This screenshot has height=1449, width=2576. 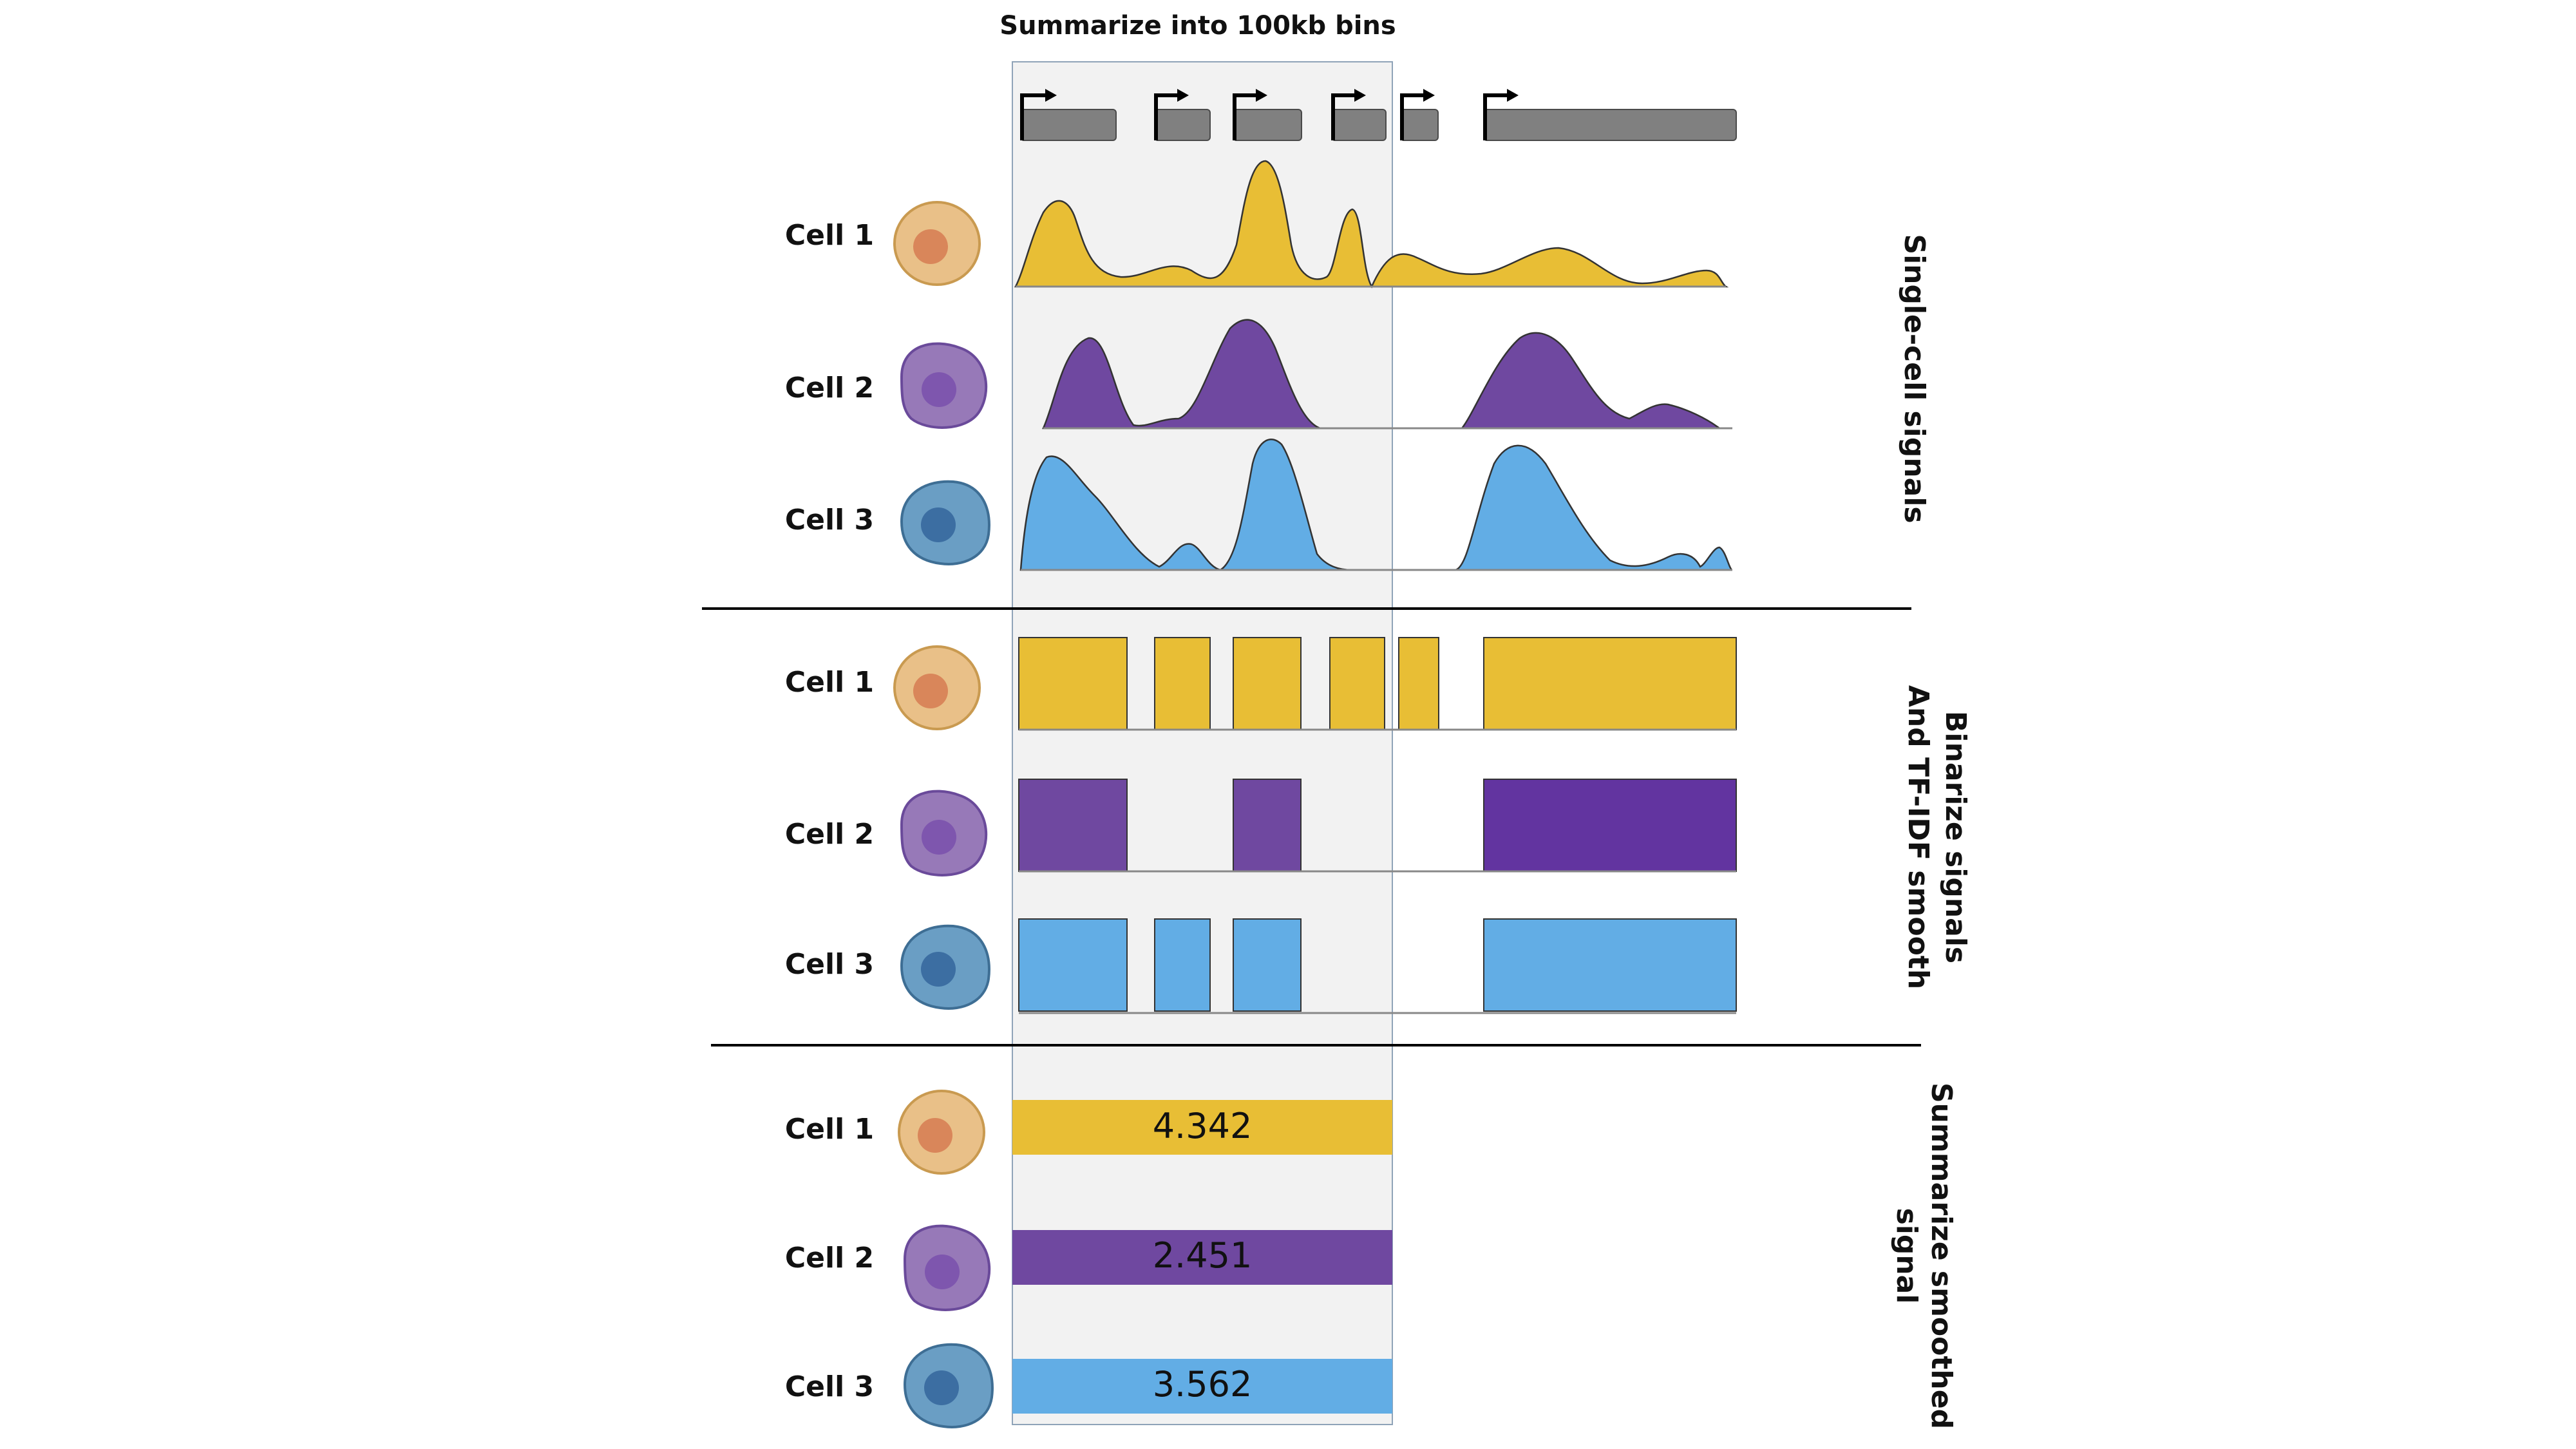 What do you see at coordinates (1378, 825) in the screenshot?
I see `section-binarize: Cell 1 Cell 2 Cell 3` at bounding box center [1378, 825].